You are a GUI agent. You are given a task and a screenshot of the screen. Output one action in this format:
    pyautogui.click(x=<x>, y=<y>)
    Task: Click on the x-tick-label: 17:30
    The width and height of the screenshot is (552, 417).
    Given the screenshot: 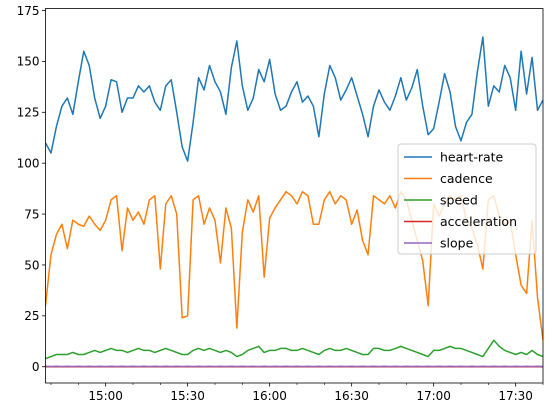 What is the action you would take?
    pyautogui.click(x=515, y=396)
    